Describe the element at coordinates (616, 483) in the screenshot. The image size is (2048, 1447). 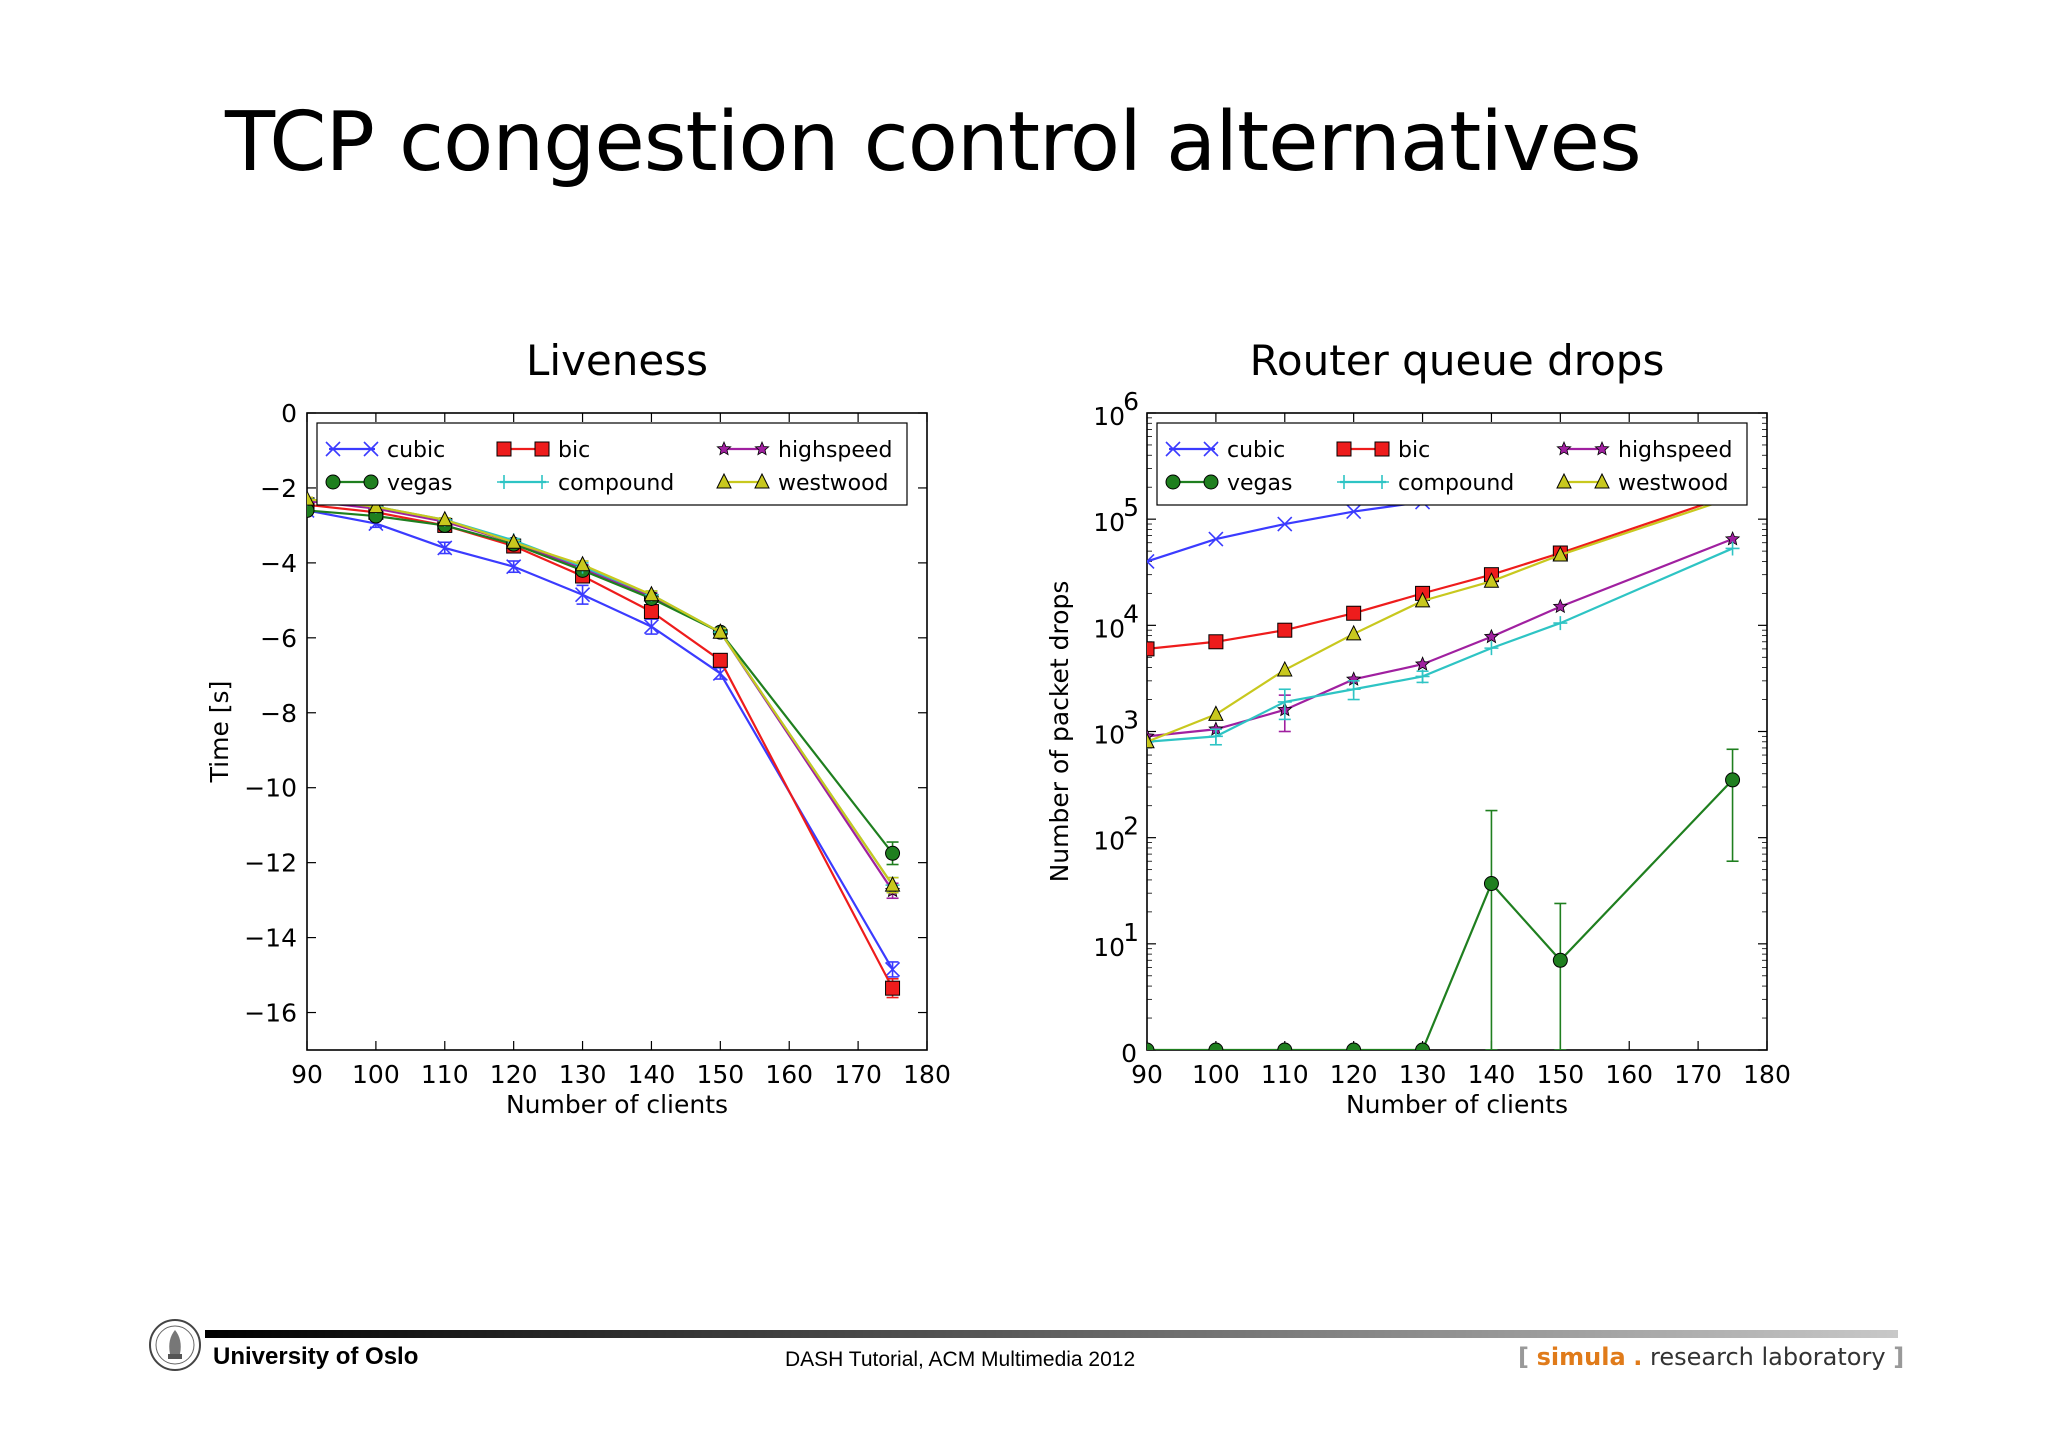
I see `legend-label-compound: compound` at that location.